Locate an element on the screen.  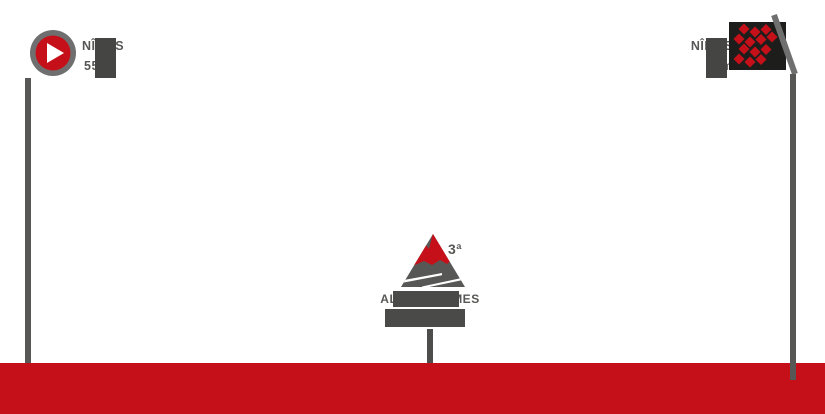
climb-marker-line is located at coordinates (430, 346).